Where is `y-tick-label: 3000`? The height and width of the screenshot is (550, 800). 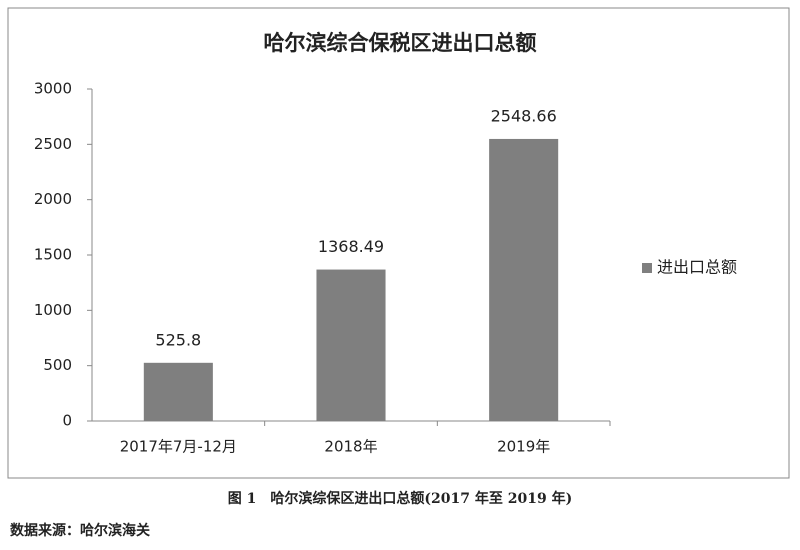 y-tick-label: 3000 is located at coordinates (53, 89).